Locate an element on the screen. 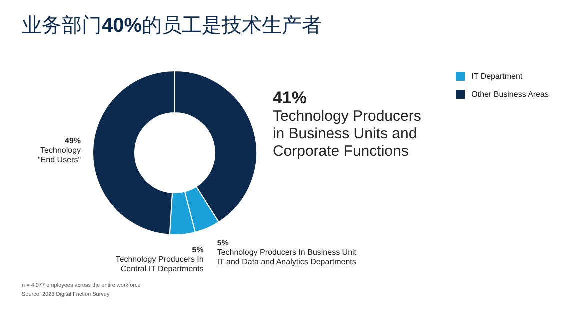  text: IT Department is located at coordinates (497, 76).